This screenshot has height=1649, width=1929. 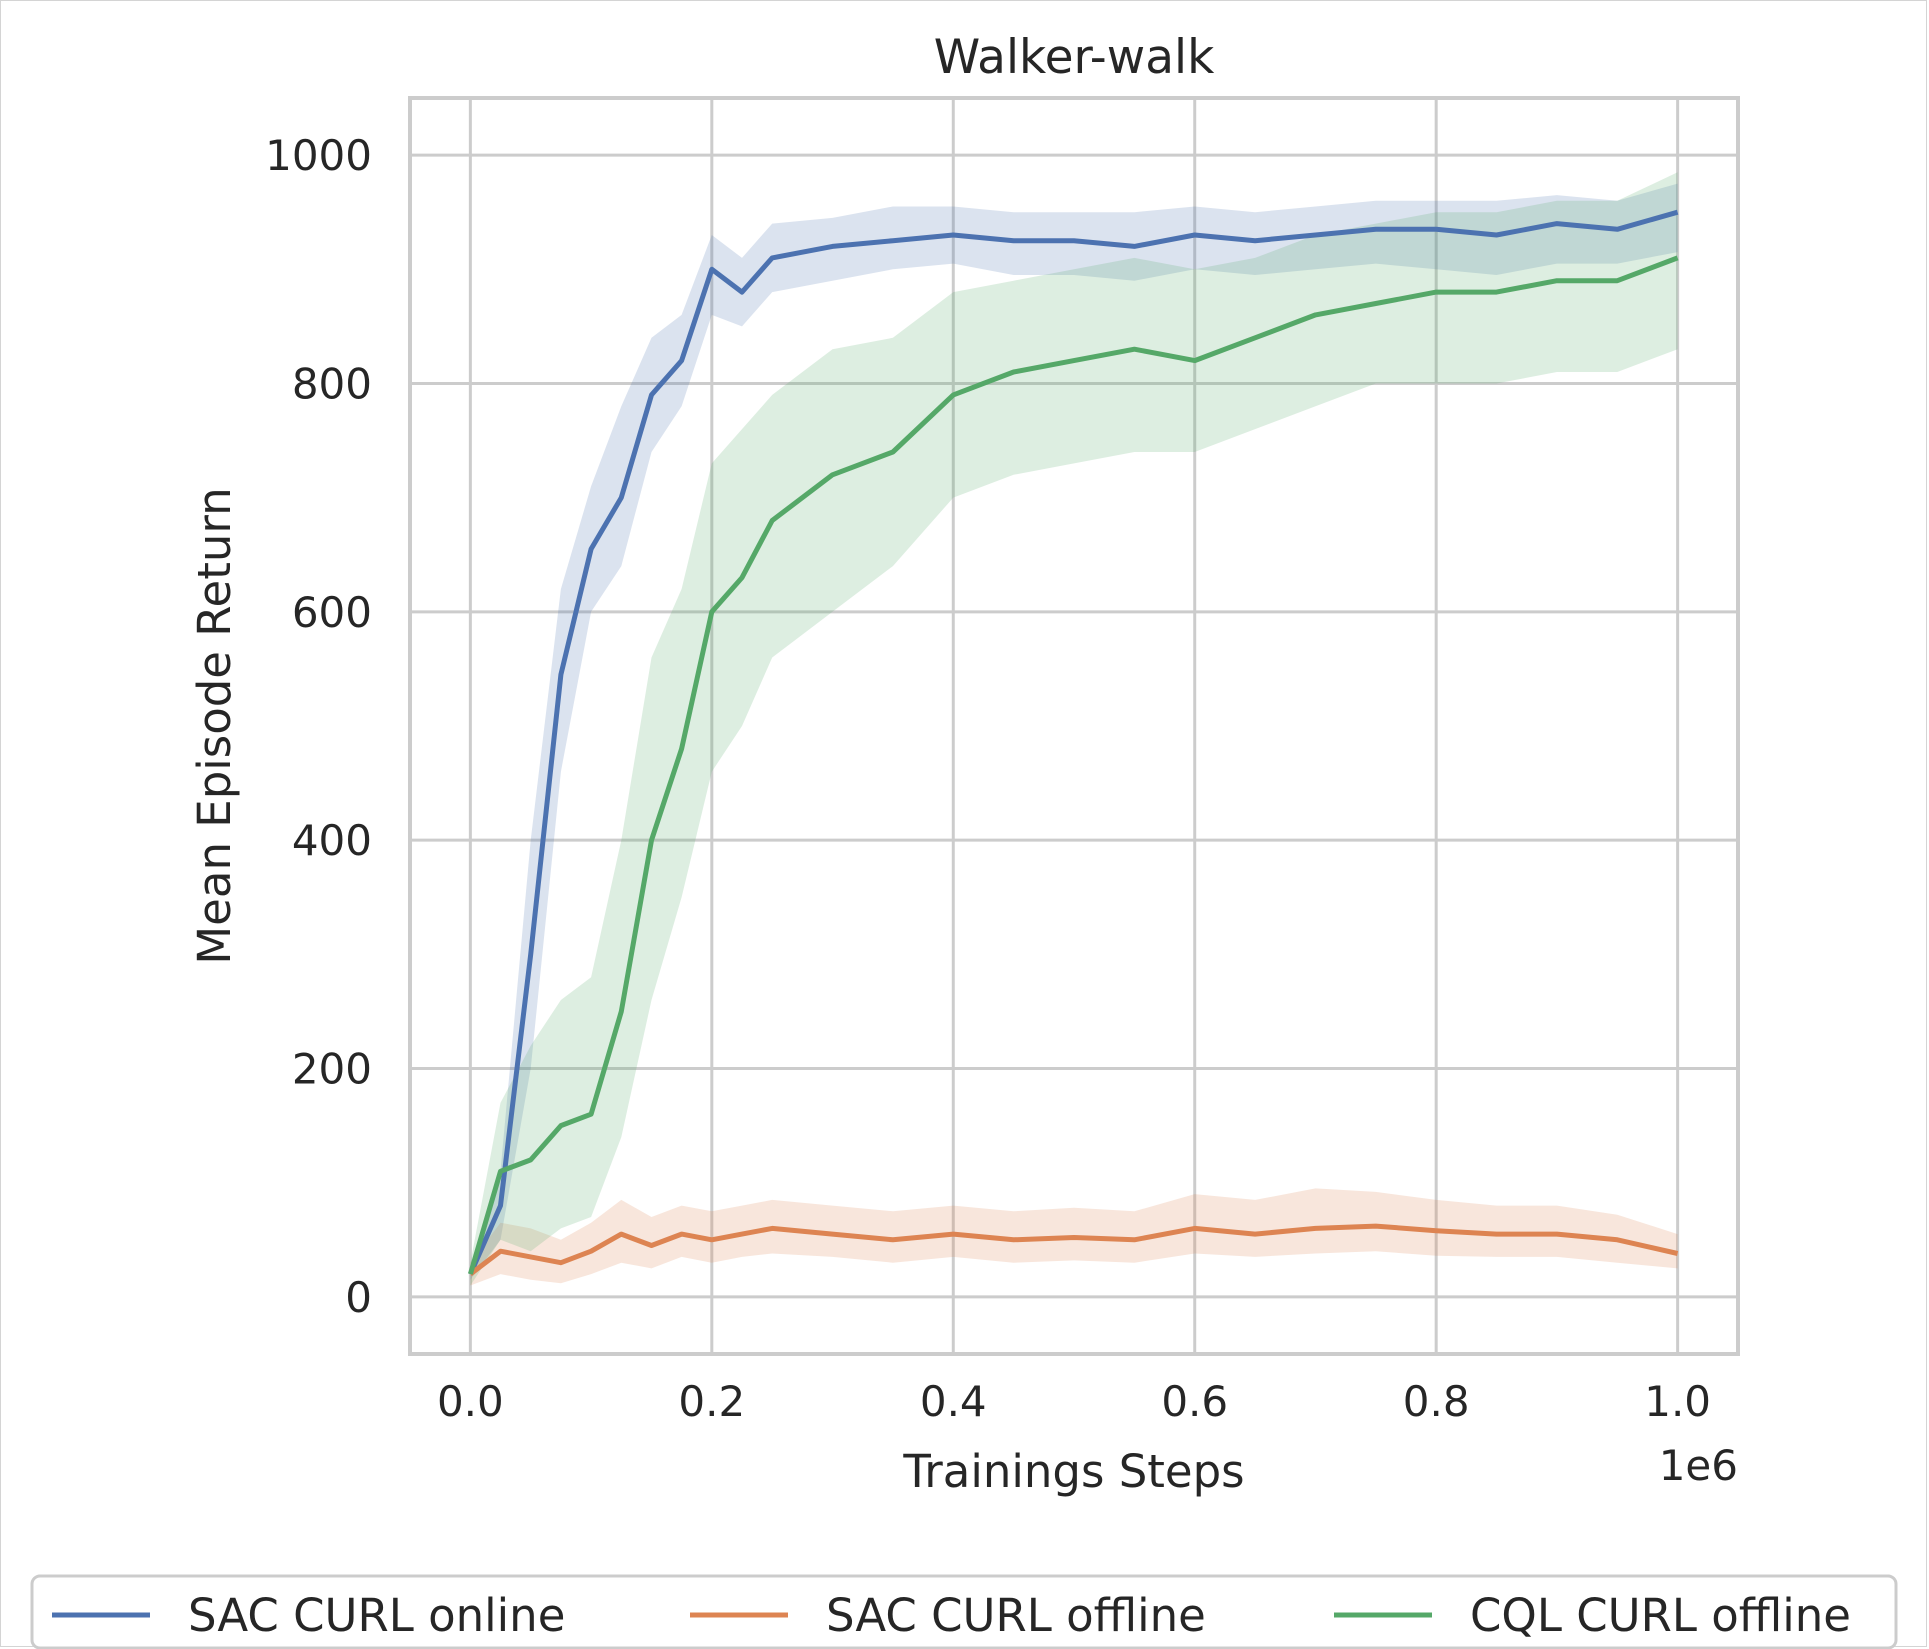 What do you see at coordinates (470, 1401) in the screenshot?
I see `x-tick-label: 0.0` at bounding box center [470, 1401].